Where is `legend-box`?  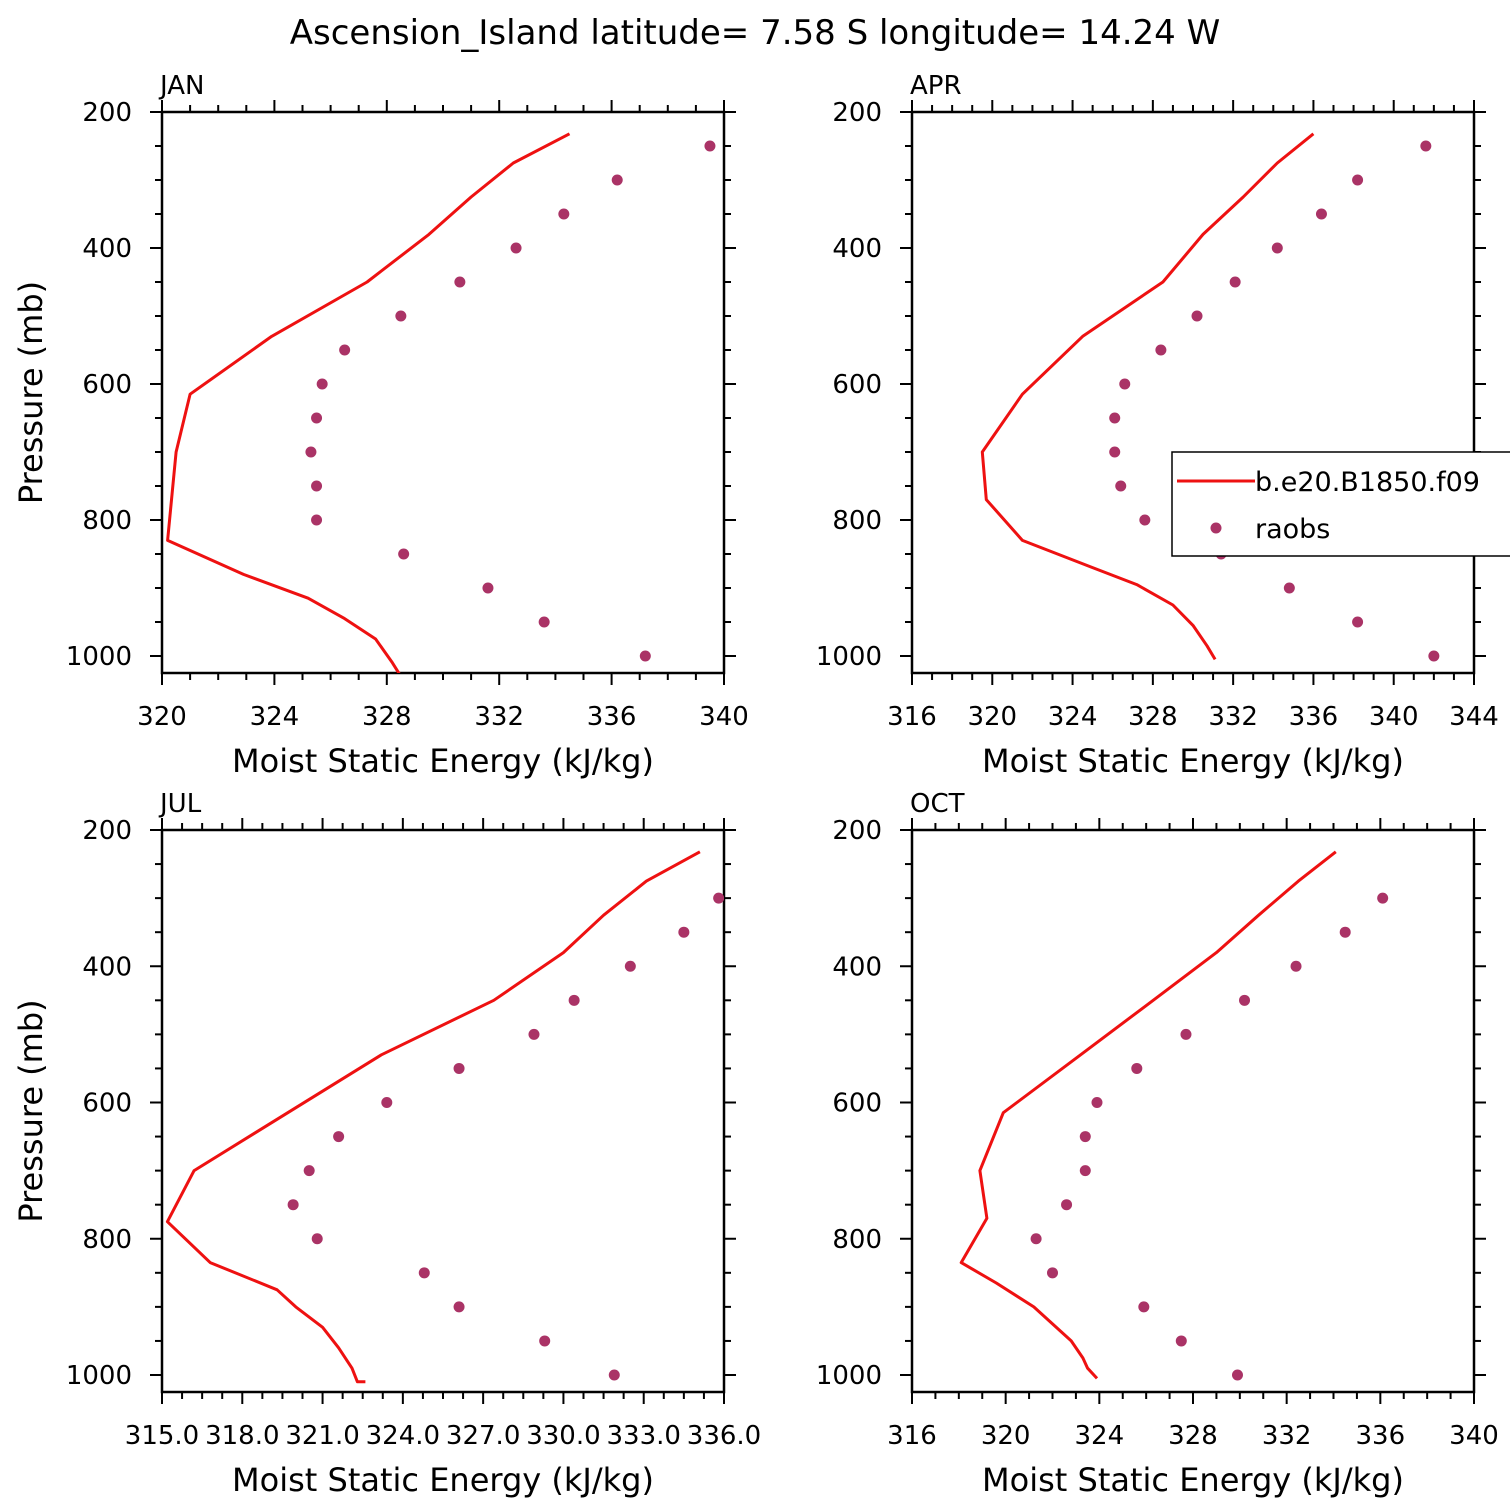
legend-box is located at coordinates (1340, 504).